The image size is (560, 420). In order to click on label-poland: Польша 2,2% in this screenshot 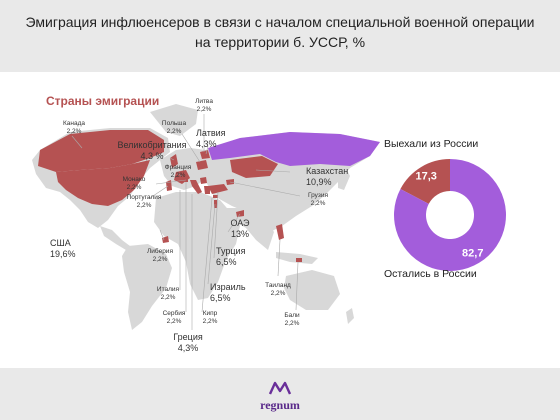, I will do `click(174, 127)`.